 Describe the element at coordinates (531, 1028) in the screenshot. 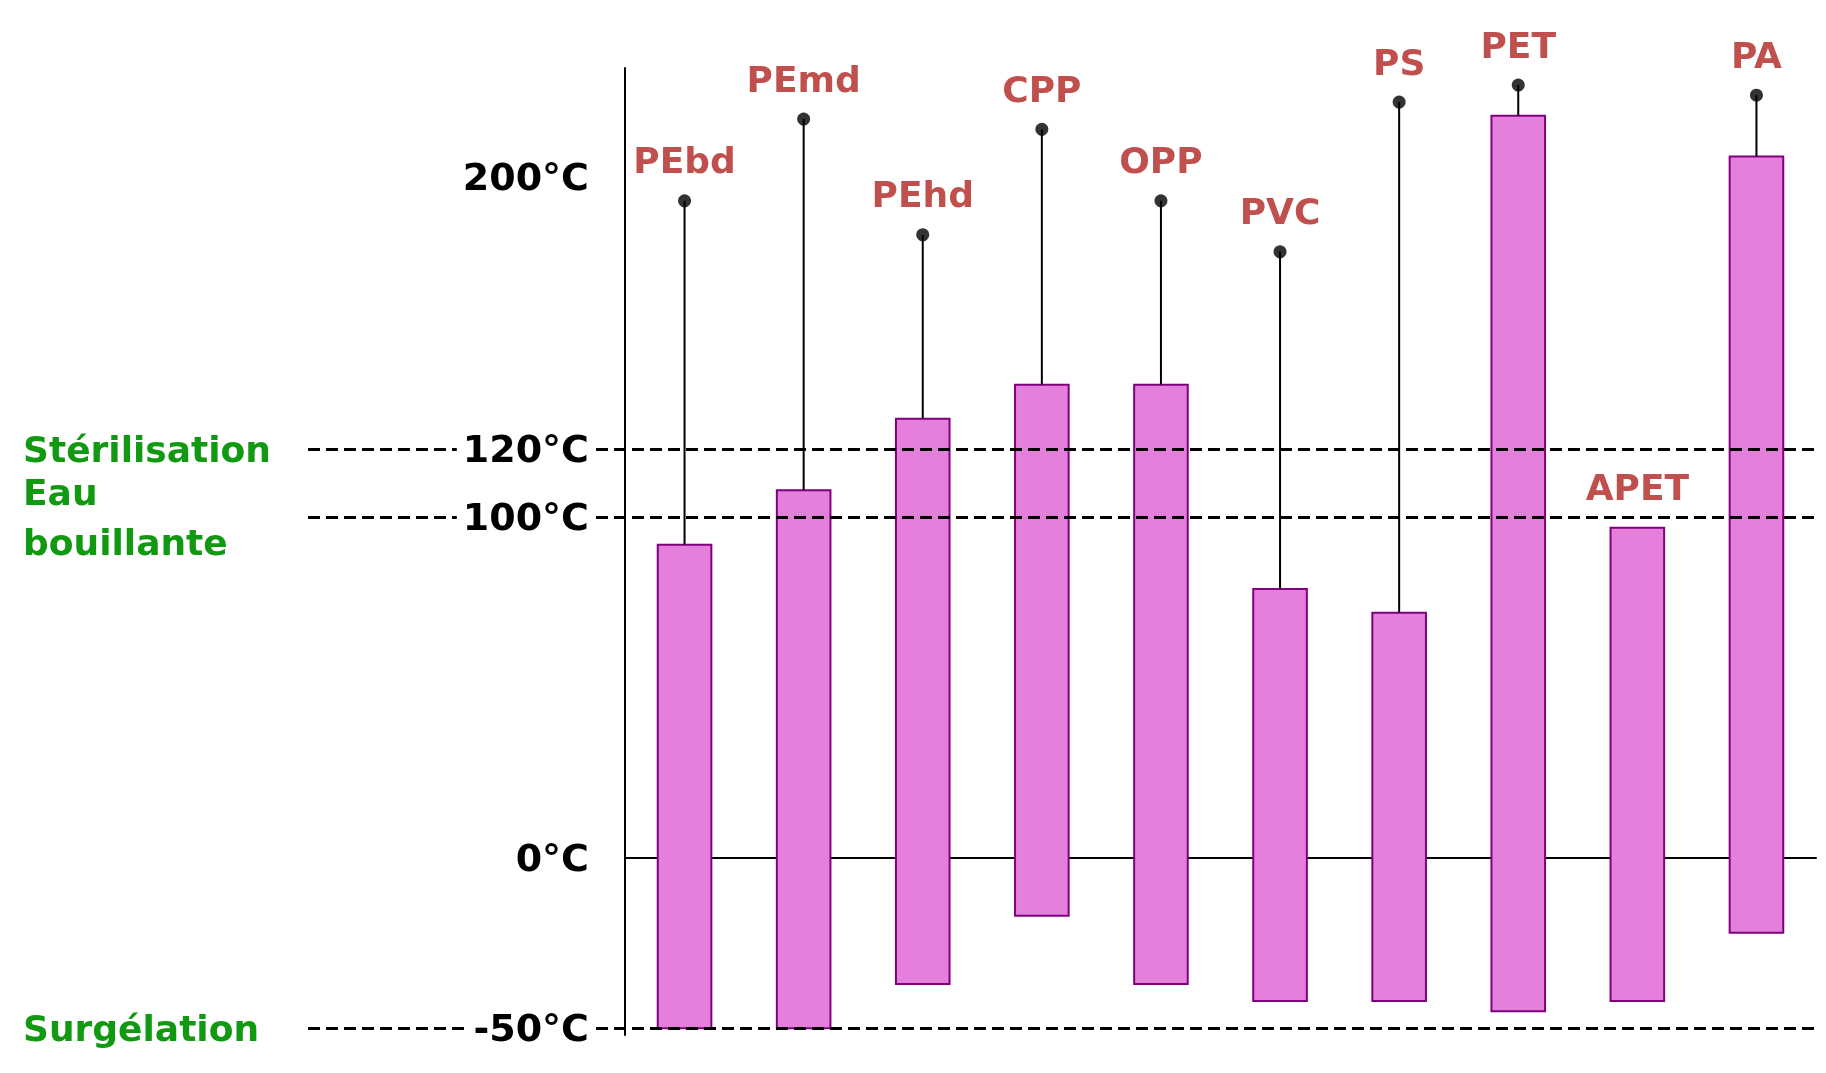

I see `y-tick-label: -50°C` at that location.